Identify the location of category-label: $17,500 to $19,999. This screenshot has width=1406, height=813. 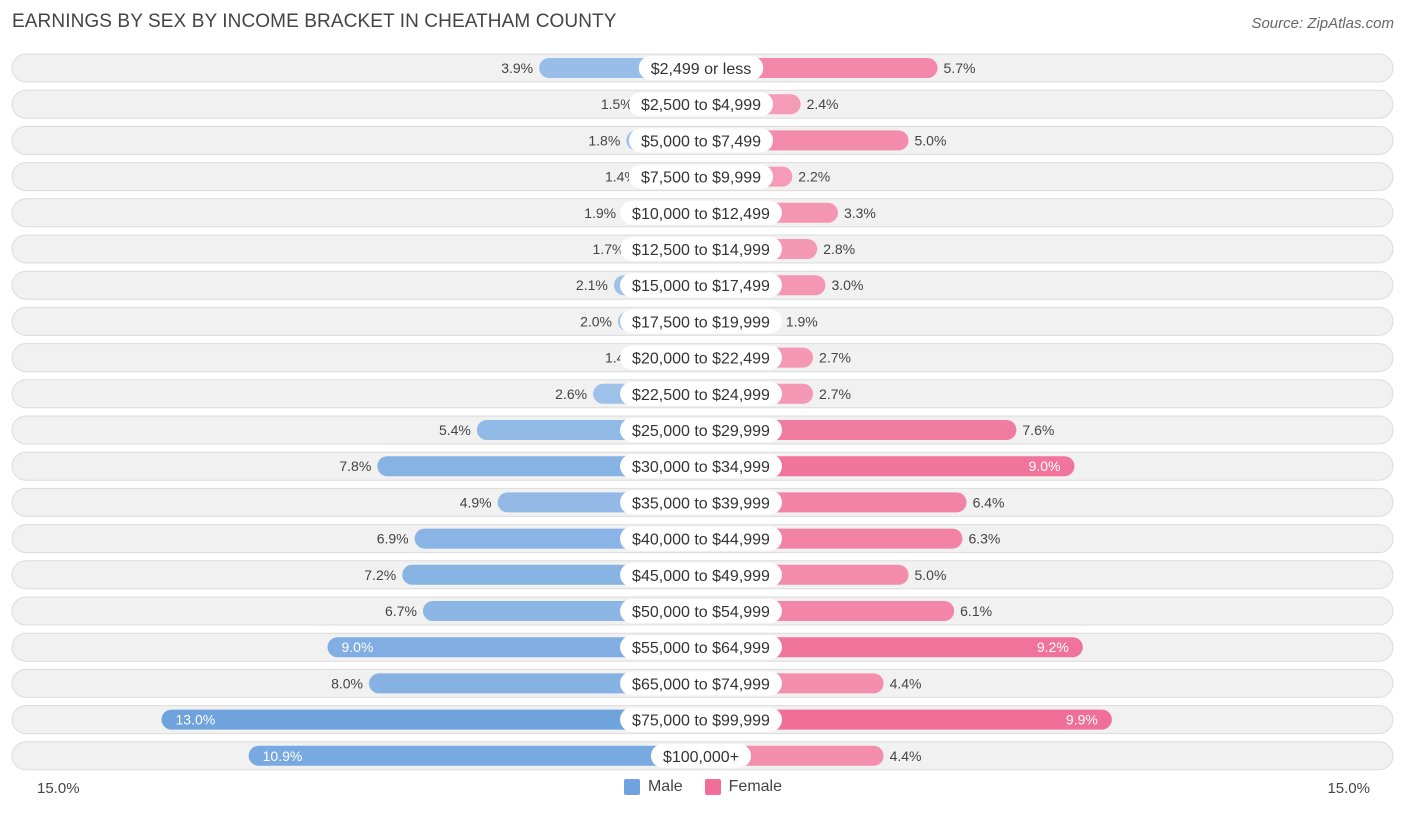
(701, 322).